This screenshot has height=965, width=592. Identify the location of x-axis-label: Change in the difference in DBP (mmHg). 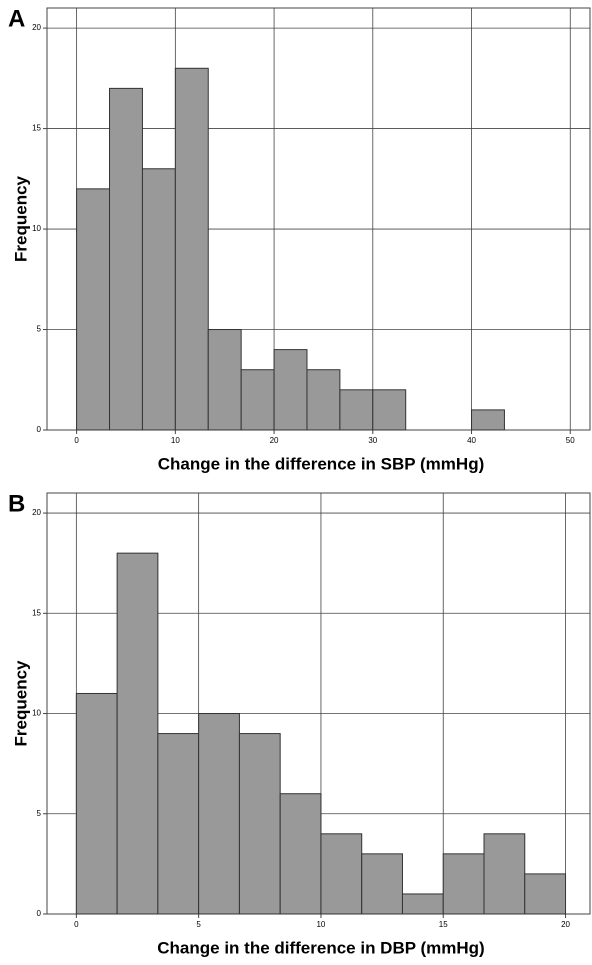
(320, 947).